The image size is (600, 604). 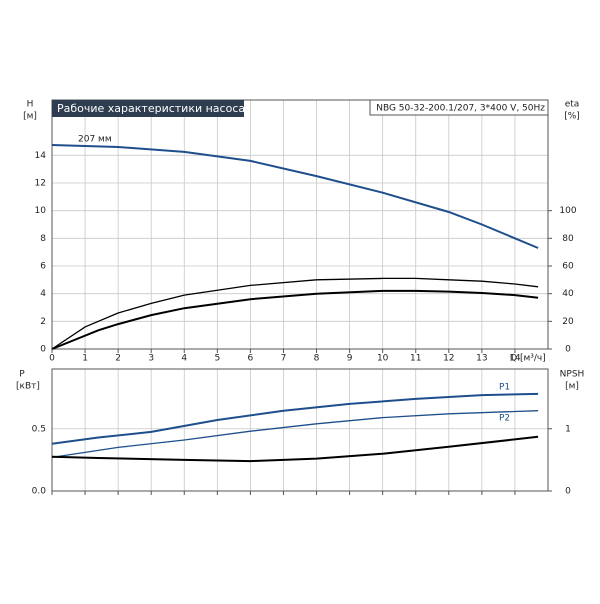 What do you see at coordinates (151, 359) in the screenshot?
I see `x-tick-label: 3` at bounding box center [151, 359].